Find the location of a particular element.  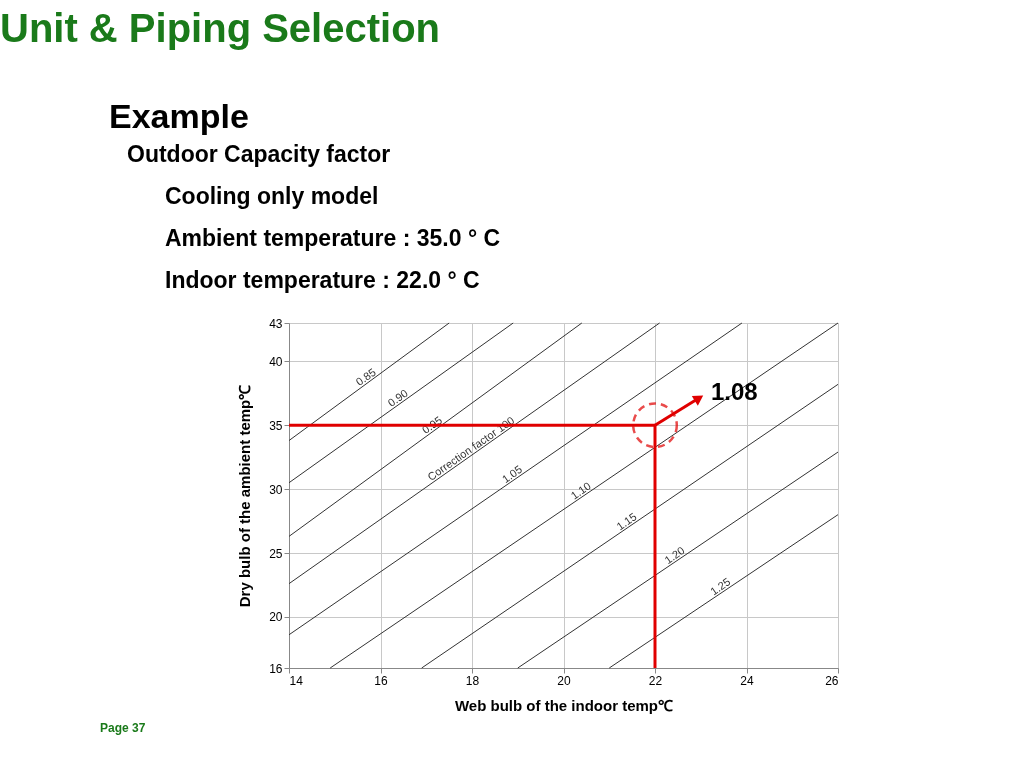

chart-title: Unit & Piping Selection is located at coordinates (220, 28).